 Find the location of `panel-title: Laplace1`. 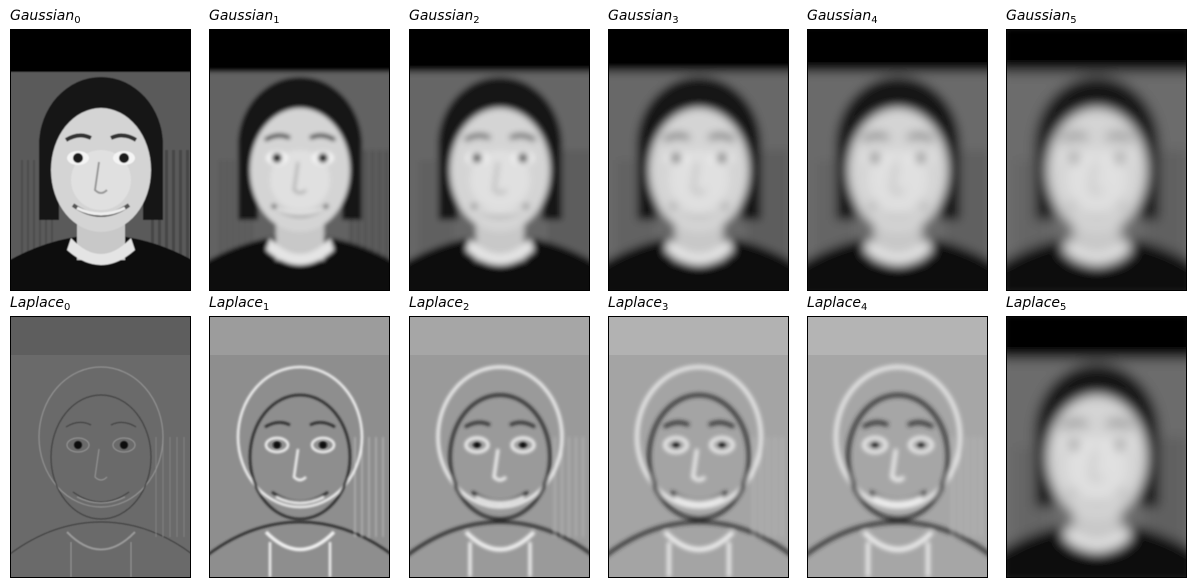

panel-title: Laplace1 is located at coordinates (239, 305).